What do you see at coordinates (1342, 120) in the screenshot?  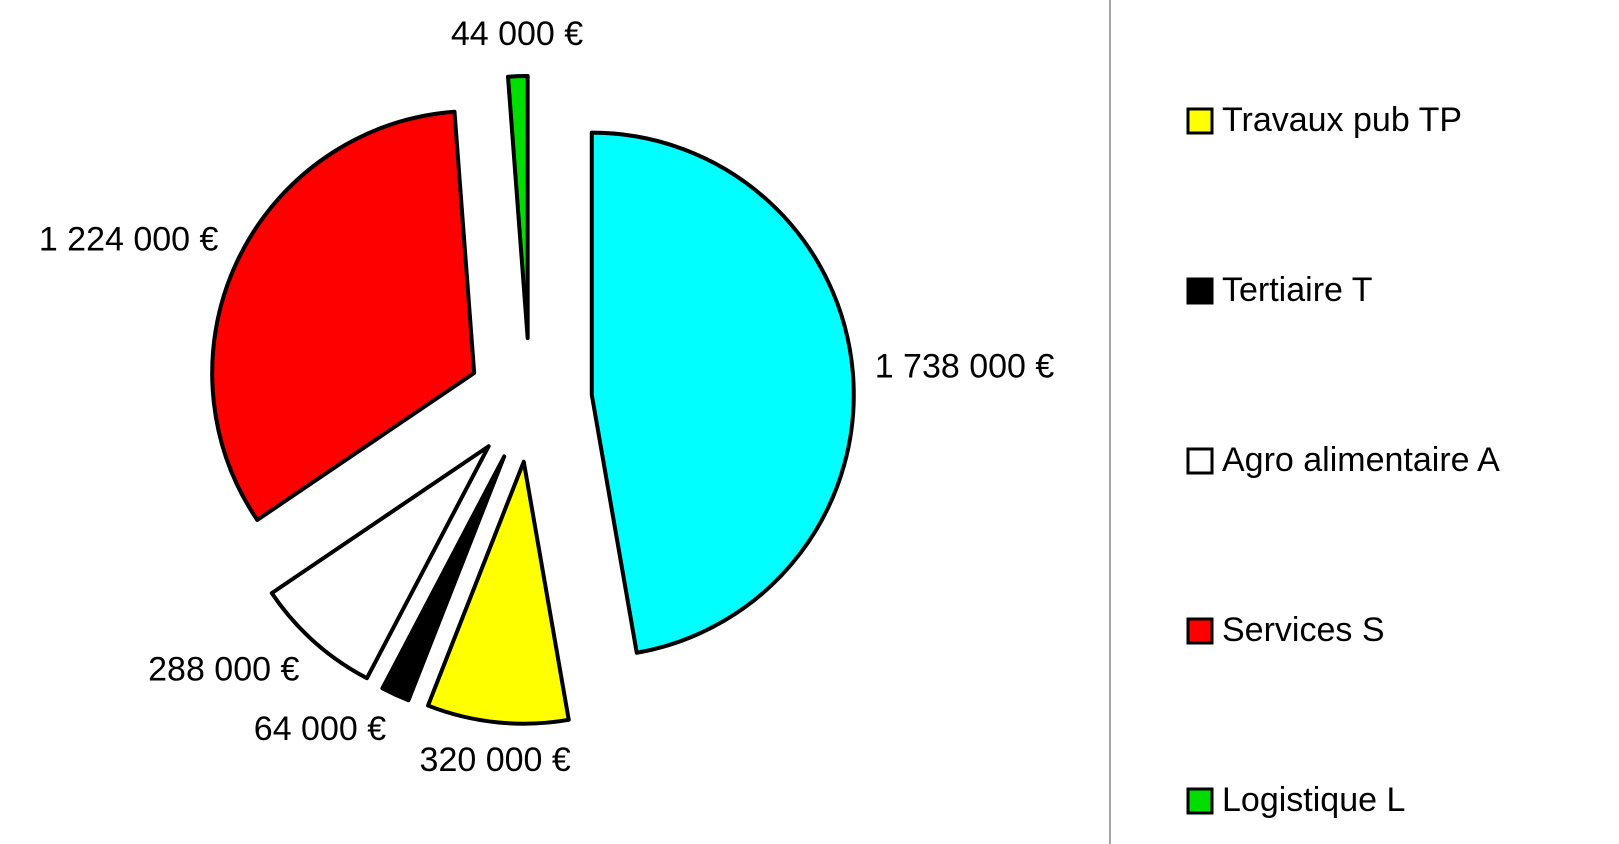 I see `legend-label: Travaux pub TP` at bounding box center [1342, 120].